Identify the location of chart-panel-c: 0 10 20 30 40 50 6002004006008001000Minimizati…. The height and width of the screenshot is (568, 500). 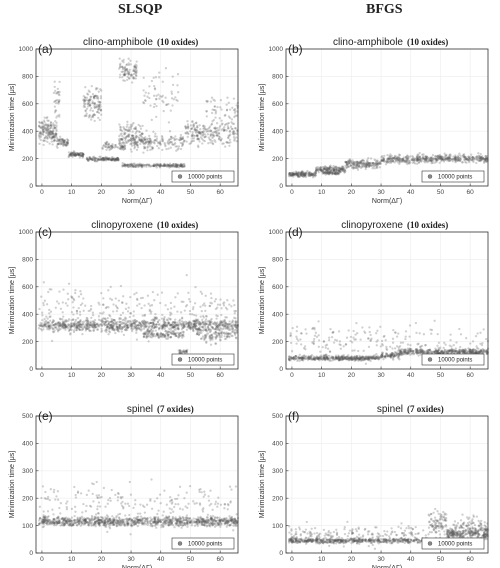
(124, 299).